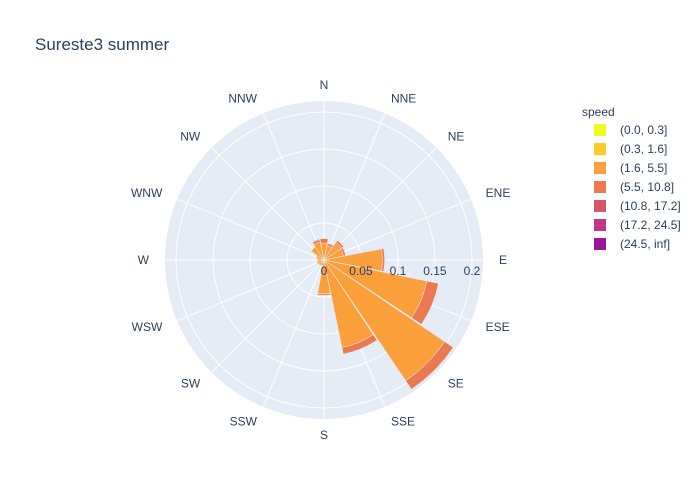 The height and width of the screenshot is (500, 700). Describe the element at coordinates (398, 271) in the screenshot. I see `radial-tick-label: 0.1` at that location.